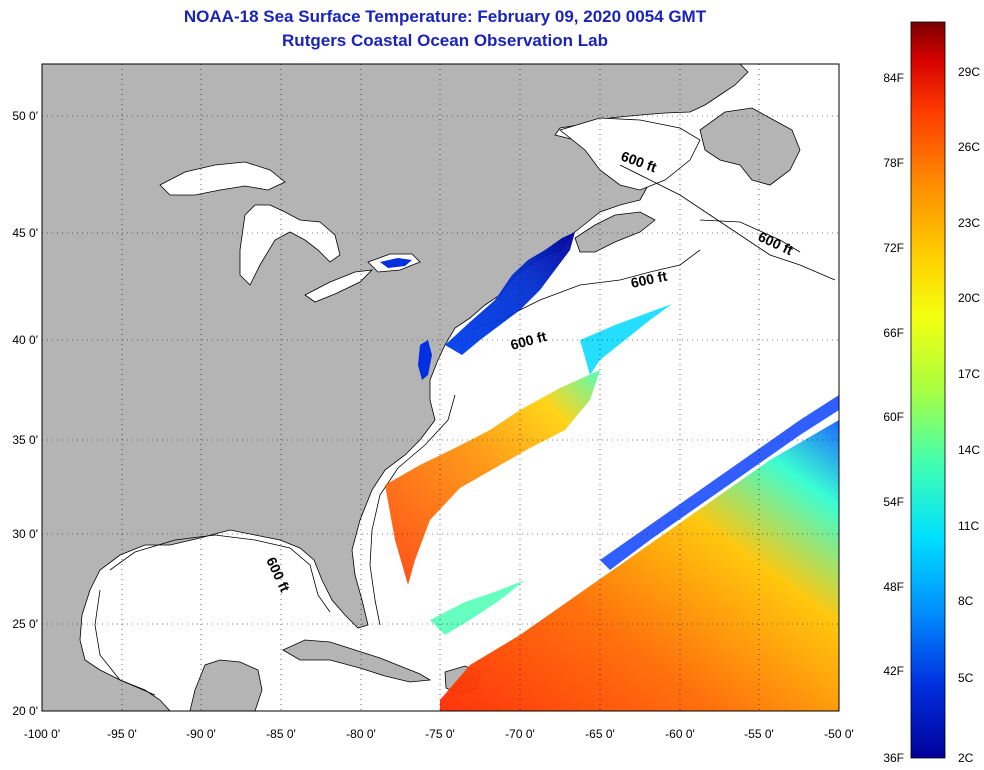  What do you see at coordinates (477, 607) in the screenshot?
I see `sst-bahamas-strip` at bounding box center [477, 607].